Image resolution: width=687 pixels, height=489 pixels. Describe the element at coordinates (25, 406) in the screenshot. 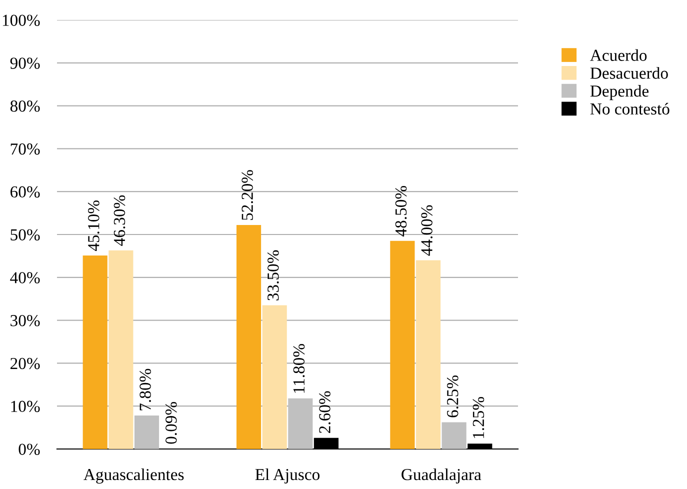

I see `y-tick-label: 10%` at that location.